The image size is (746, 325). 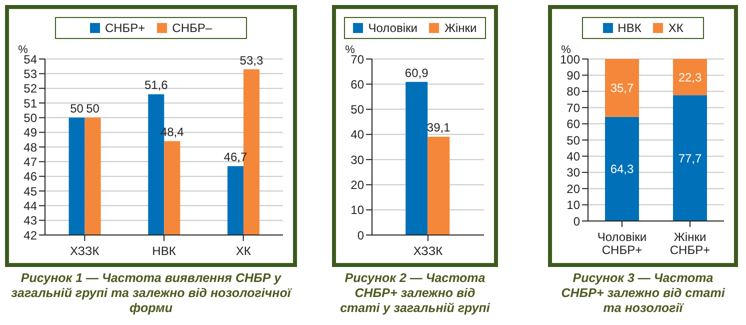 I want to click on y-tick-label: 52, so click(x=31, y=89).